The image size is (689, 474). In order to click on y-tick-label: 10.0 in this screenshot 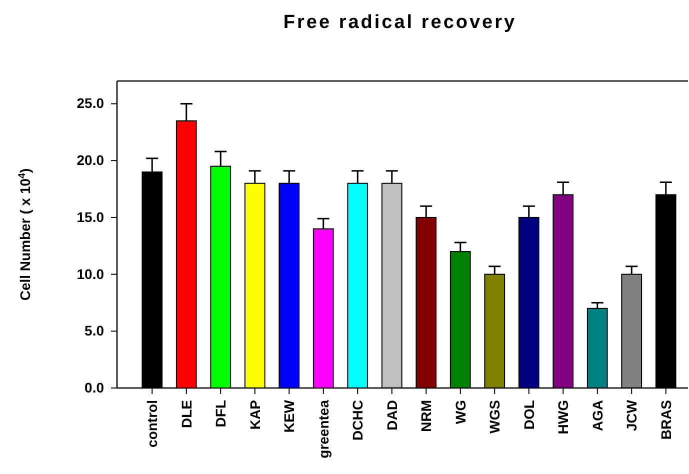, I will do `click(90, 274)`.